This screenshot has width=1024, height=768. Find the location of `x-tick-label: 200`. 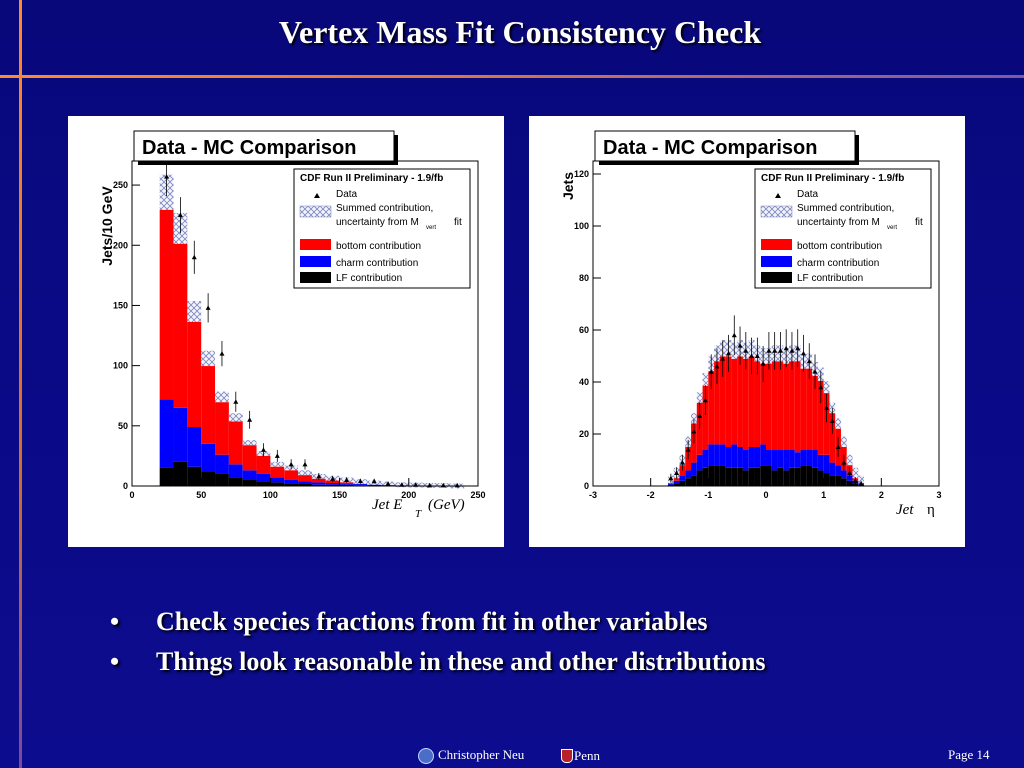

x-tick-label: 200 is located at coordinates (408, 495).